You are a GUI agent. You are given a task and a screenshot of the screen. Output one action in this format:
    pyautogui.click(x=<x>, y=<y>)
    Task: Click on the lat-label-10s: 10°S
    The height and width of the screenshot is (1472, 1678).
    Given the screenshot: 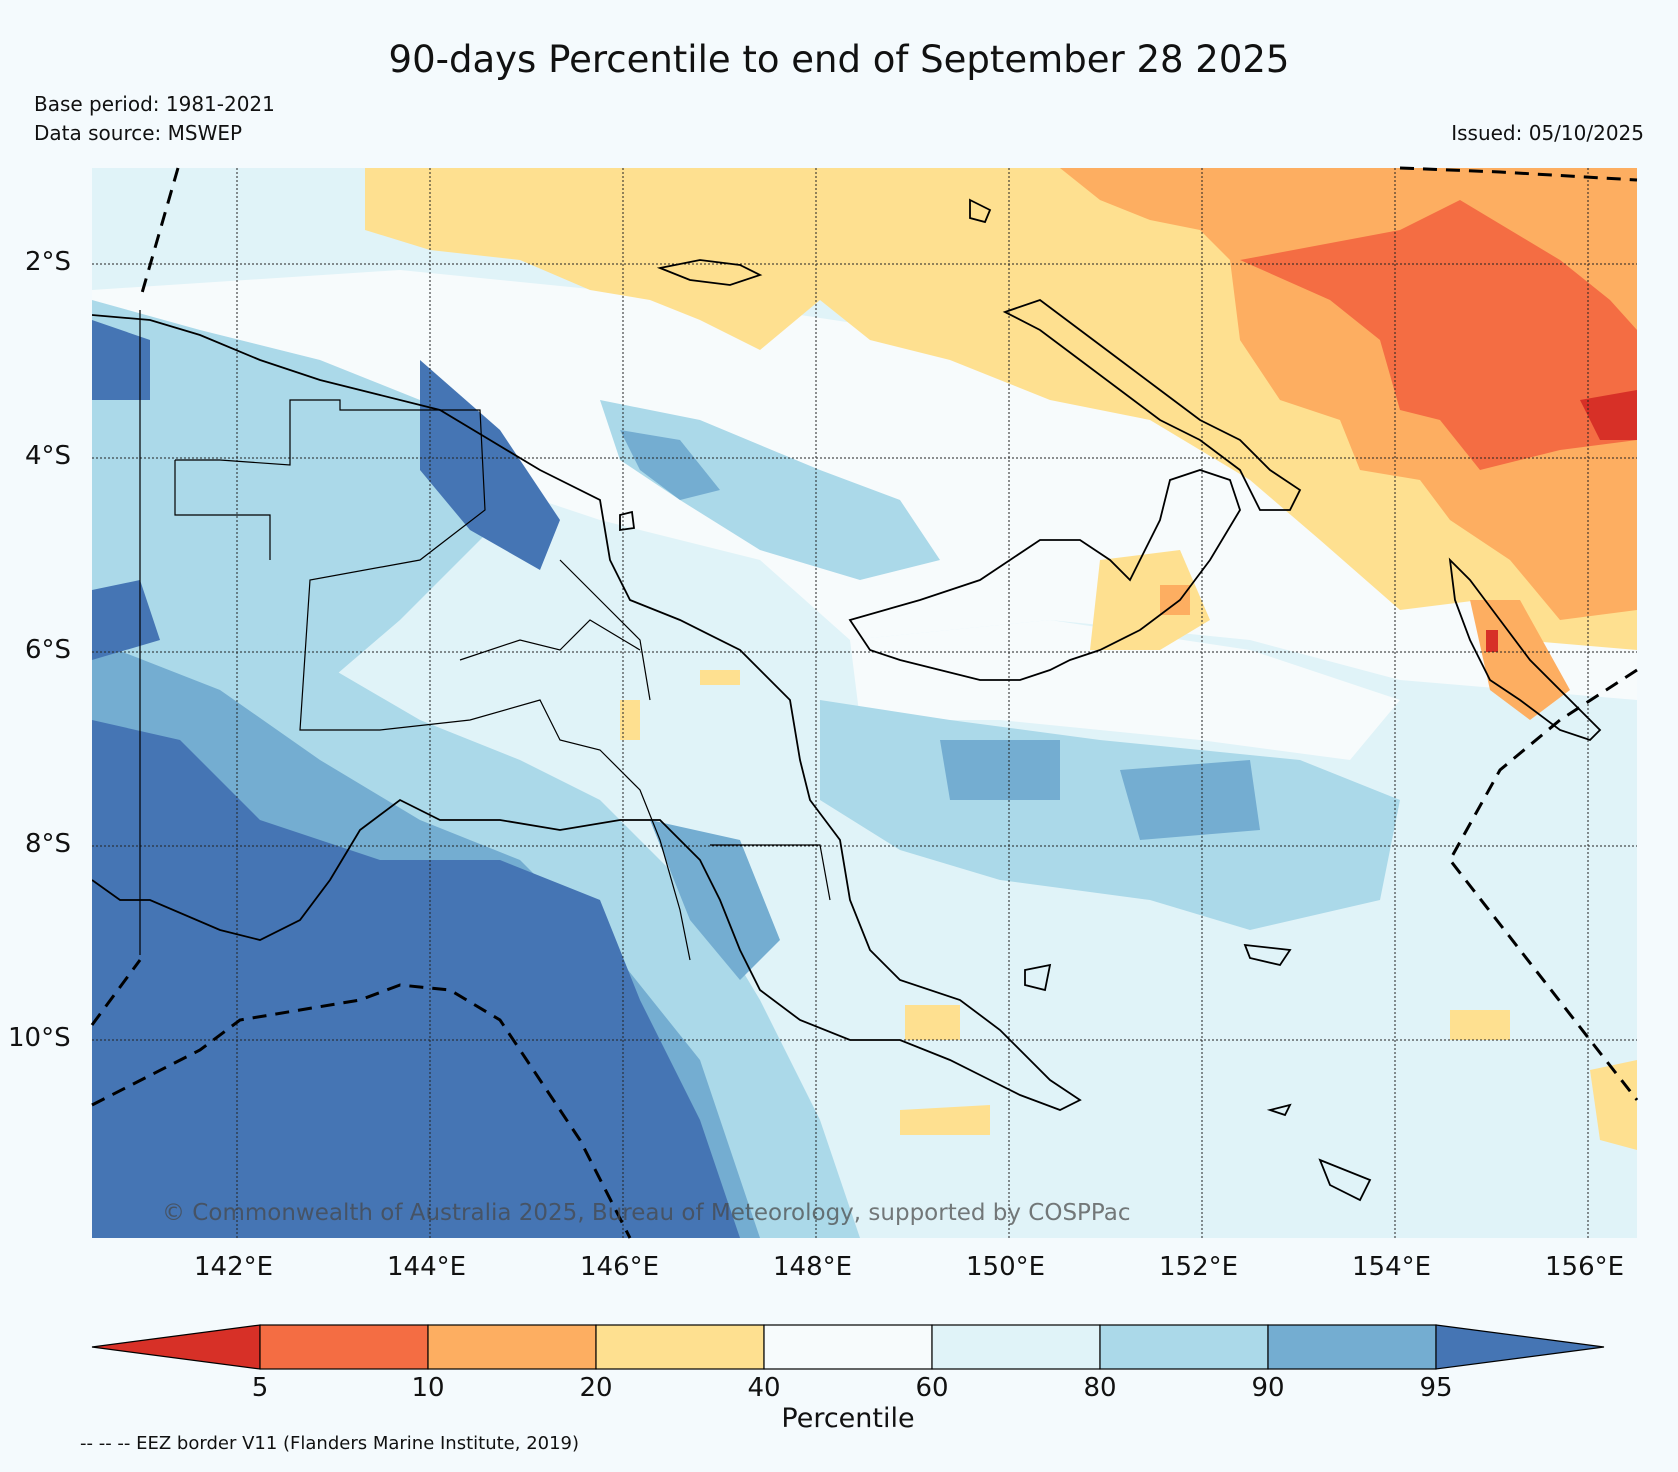 What is the action you would take?
    pyautogui.click(x=39, y=1038)
    